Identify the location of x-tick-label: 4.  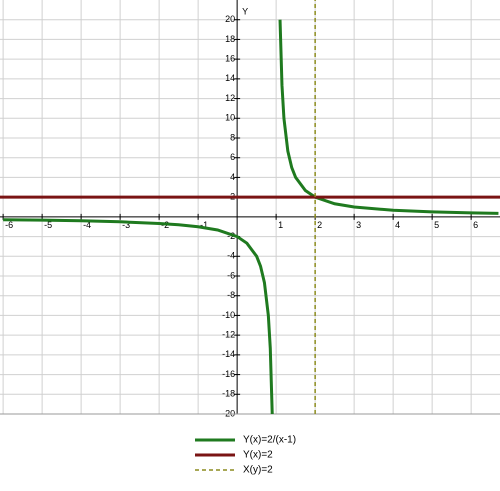
(397, 225).